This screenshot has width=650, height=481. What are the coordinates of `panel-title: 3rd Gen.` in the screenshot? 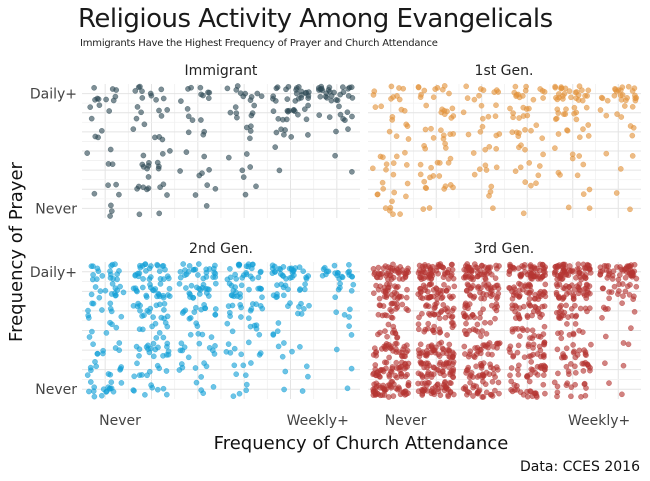 It's located at (504, 249).